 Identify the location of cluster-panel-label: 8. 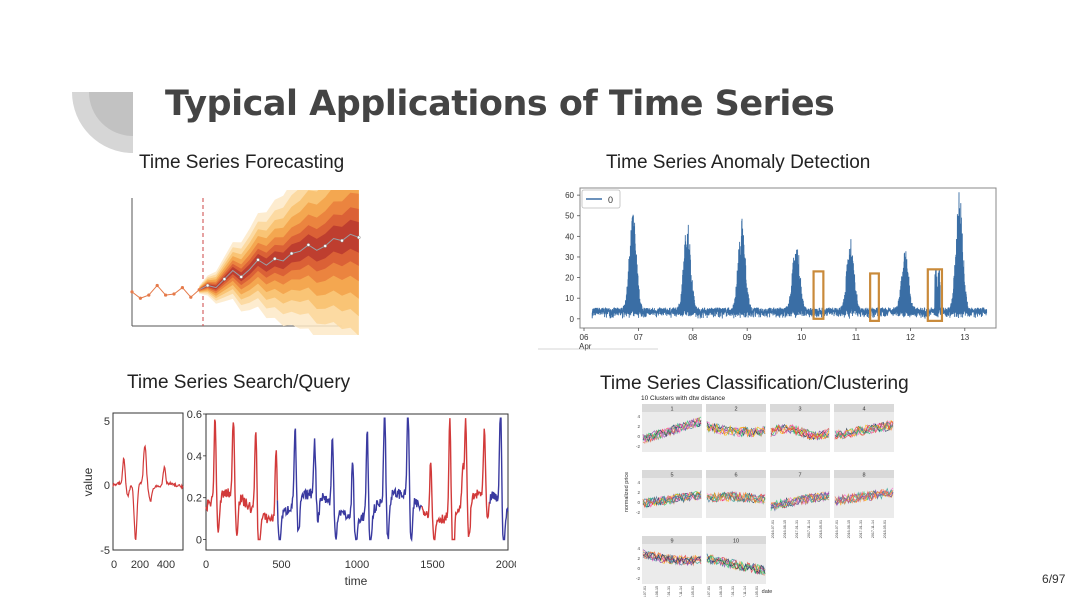
(863, 475).